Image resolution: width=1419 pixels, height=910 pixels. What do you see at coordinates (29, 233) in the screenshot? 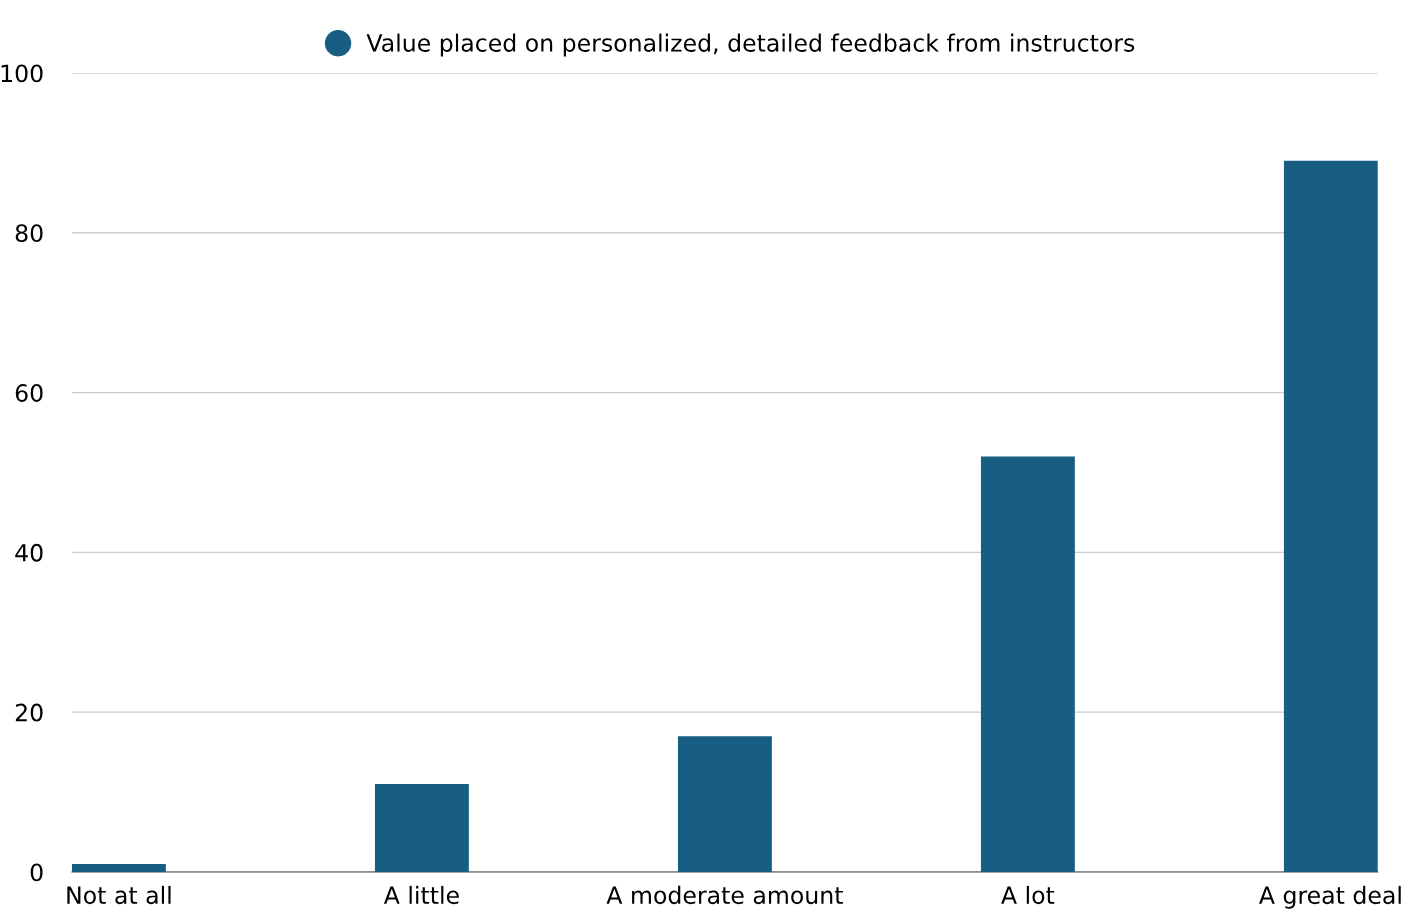
I see `y-tick-label: 80` at bounding box center [29, 233].